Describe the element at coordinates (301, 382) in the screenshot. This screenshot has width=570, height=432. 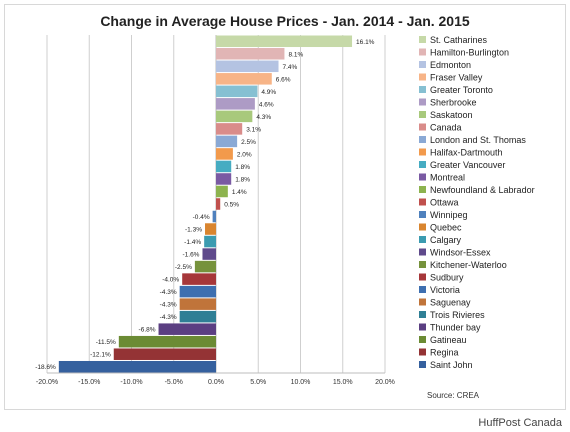
I see `x-tick-label: 10.0%` at that location.